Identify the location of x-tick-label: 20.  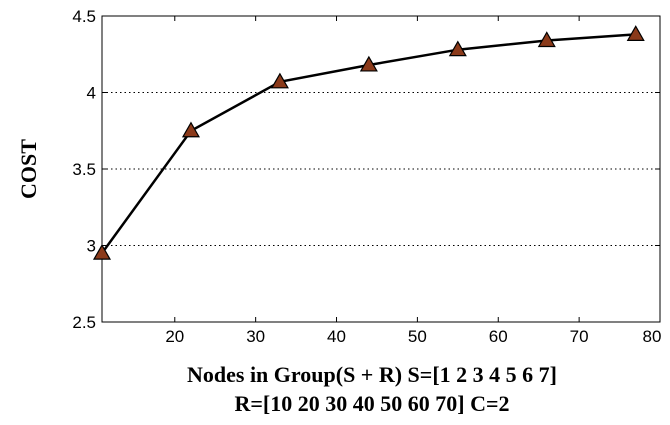
(174, 336).